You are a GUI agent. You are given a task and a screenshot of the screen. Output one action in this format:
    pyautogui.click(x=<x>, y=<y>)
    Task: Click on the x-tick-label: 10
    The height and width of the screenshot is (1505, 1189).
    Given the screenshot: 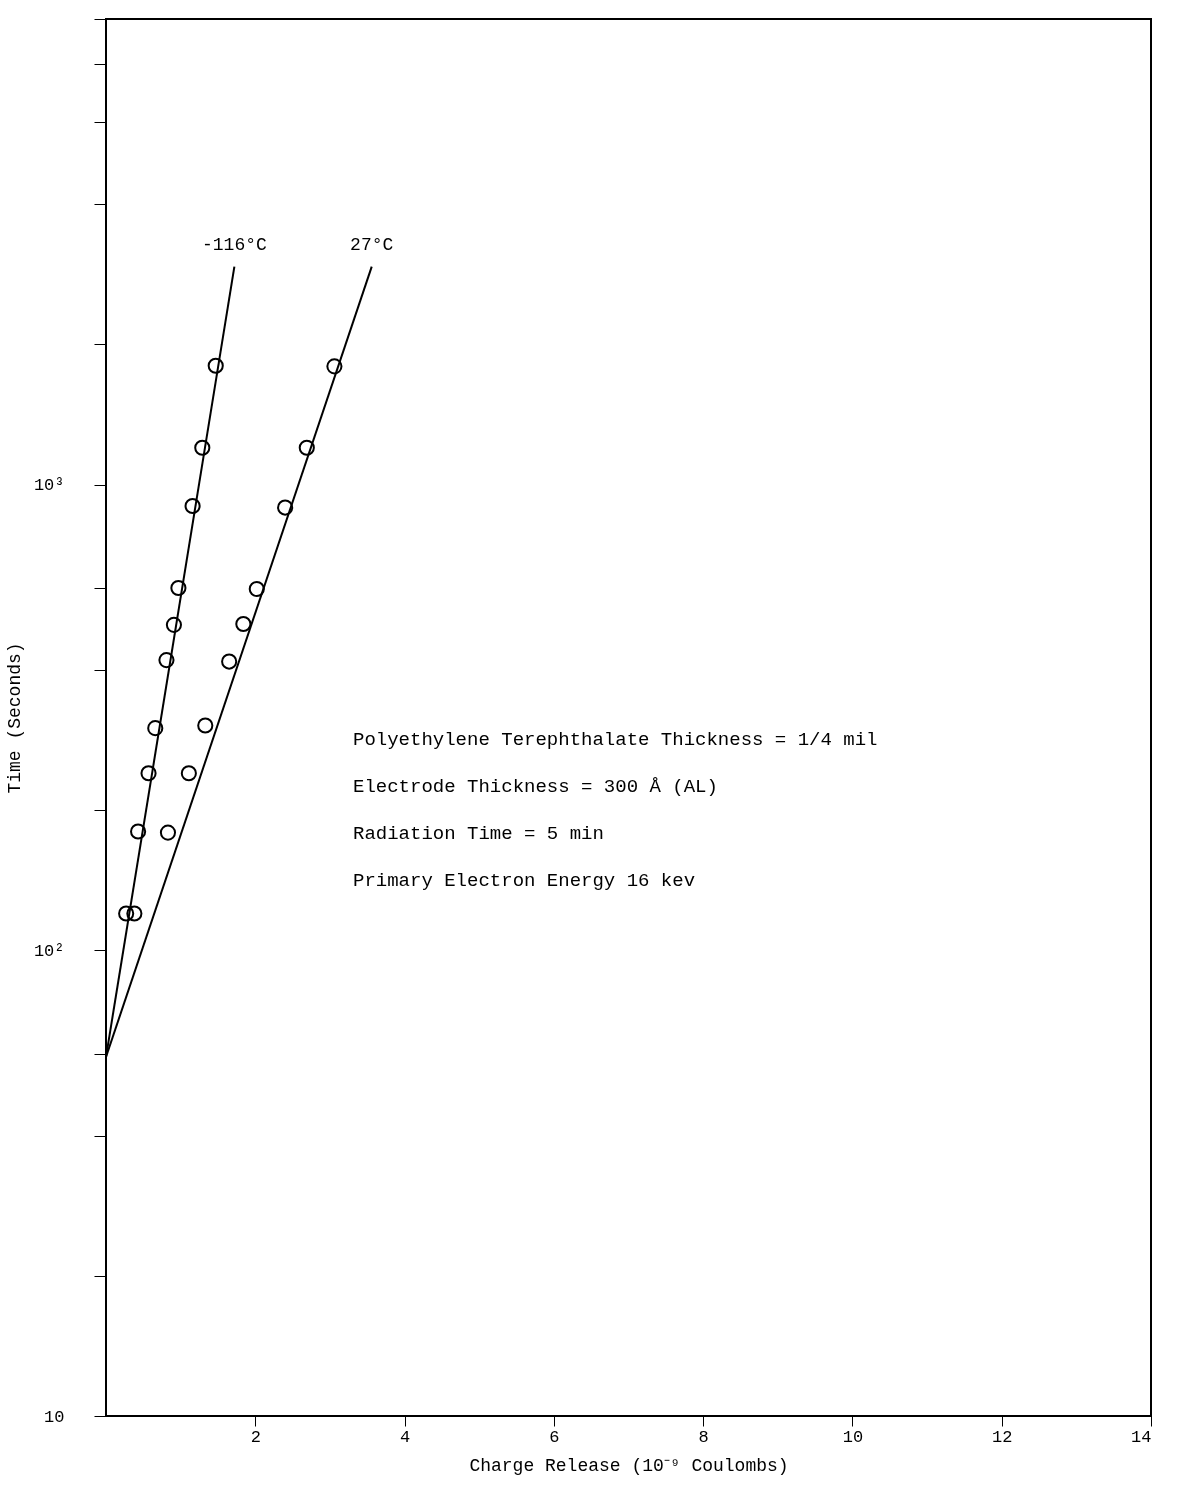 What is the action you would take?
    pyautogui.click(x=853, y=1437)
    